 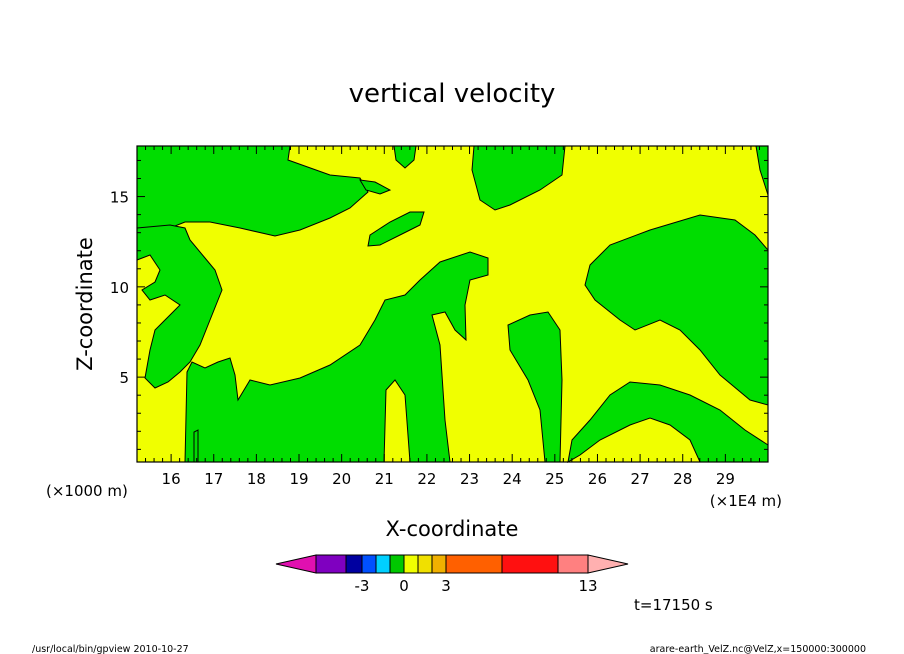 I want to click on x-tick-label: 28, so click(x=682, y=479).